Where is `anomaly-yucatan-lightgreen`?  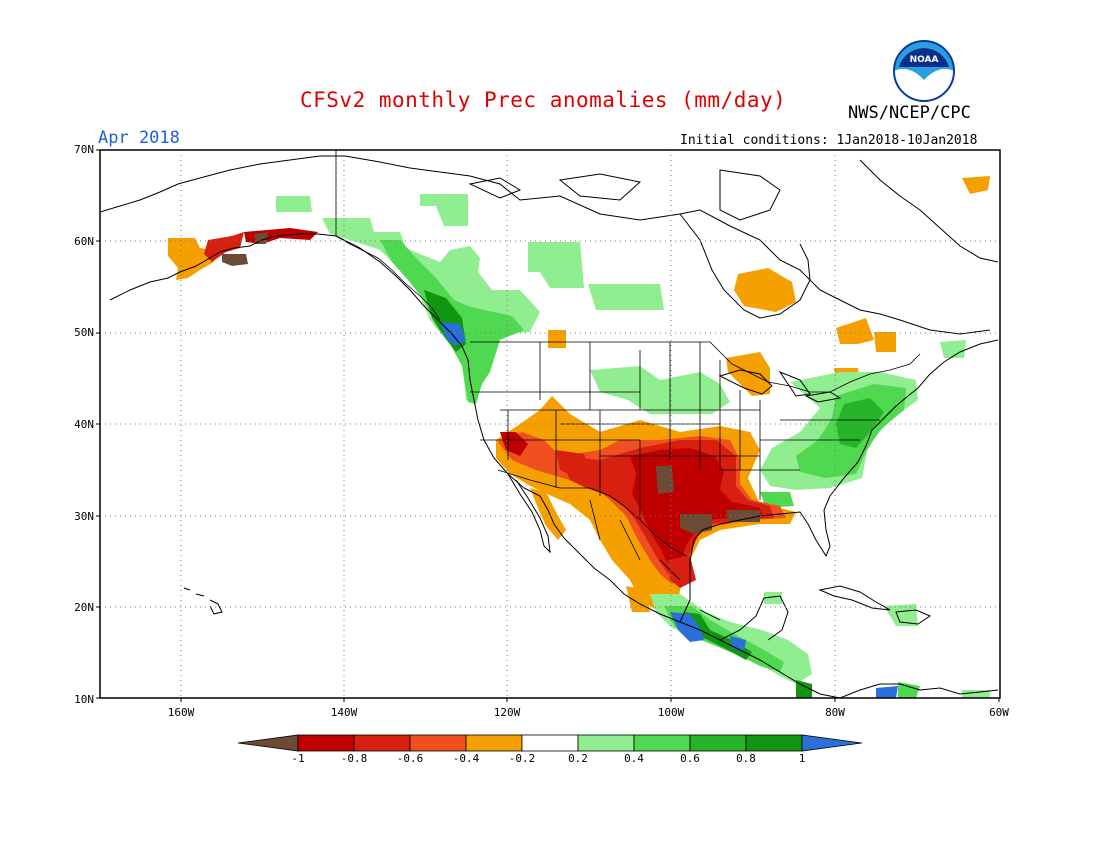 anomaly-yucatan-lightgreen is located at coordinates (773, 598).